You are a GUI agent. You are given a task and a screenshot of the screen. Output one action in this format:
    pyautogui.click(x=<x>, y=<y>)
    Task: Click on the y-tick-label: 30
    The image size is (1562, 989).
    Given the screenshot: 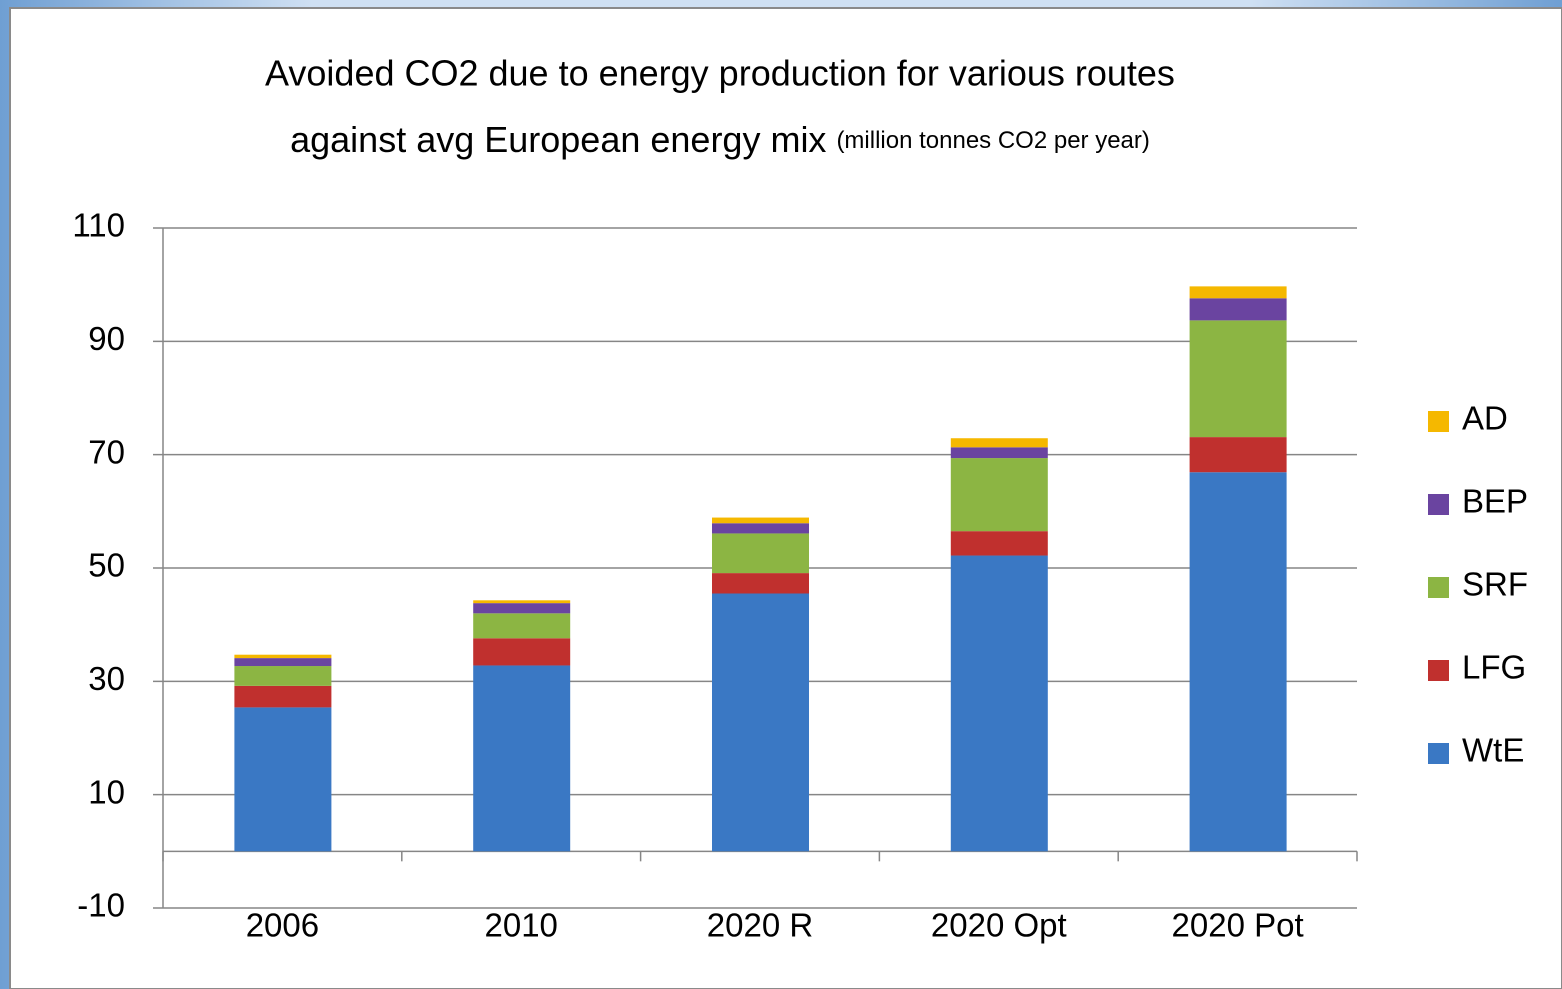 What is the action you would take?
    pyautogui.click(x=106, y=678)
    